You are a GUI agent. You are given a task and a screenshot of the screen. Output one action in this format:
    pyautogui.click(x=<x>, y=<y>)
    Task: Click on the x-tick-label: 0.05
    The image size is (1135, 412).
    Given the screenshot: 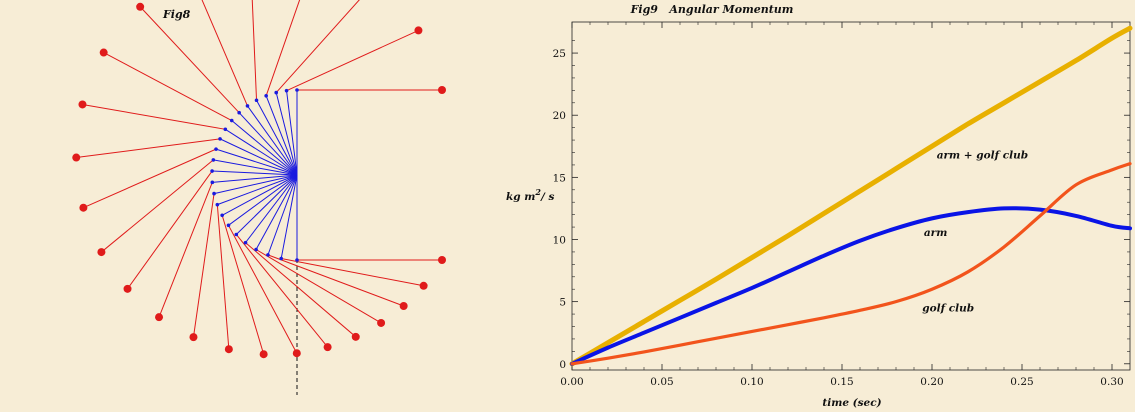 What is the action you would take?
    pyautogui.click(x=661, y=382)
    